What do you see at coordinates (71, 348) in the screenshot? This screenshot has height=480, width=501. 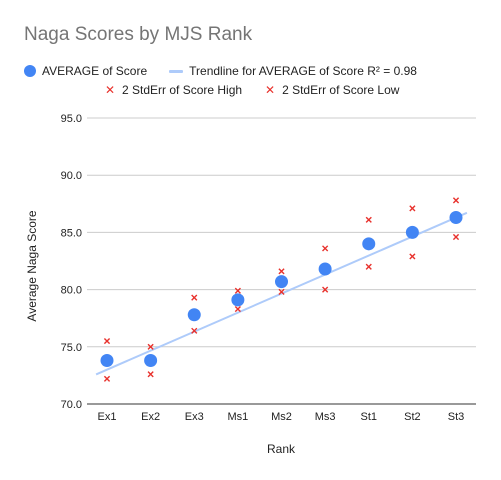 I see `y-tick-label: 75.0` at bounding box center [71, 348].